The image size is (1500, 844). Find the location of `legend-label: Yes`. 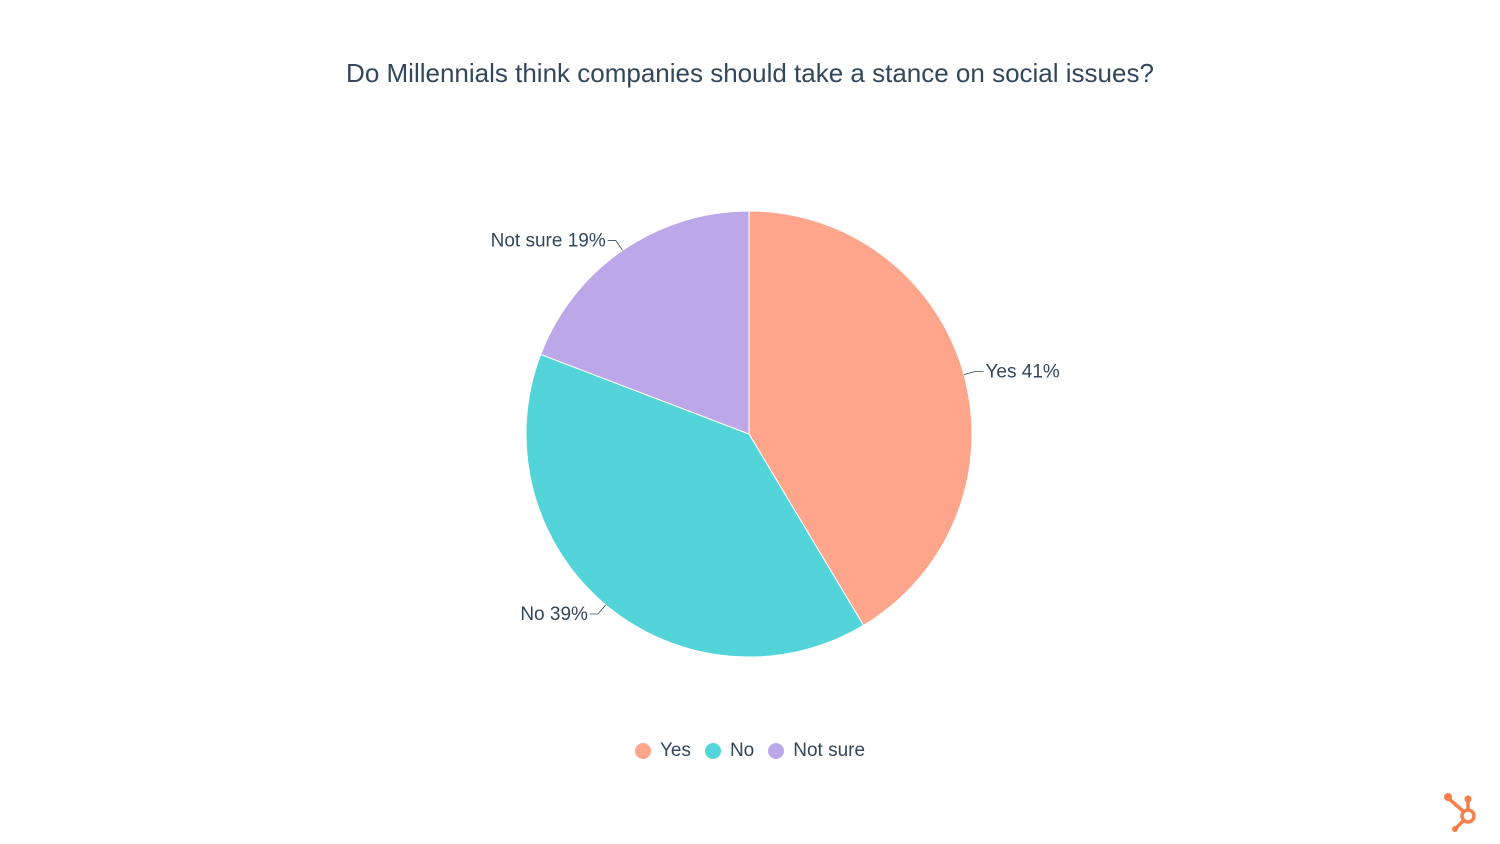

legend-label: Yes is located at coordinates (675, 750).